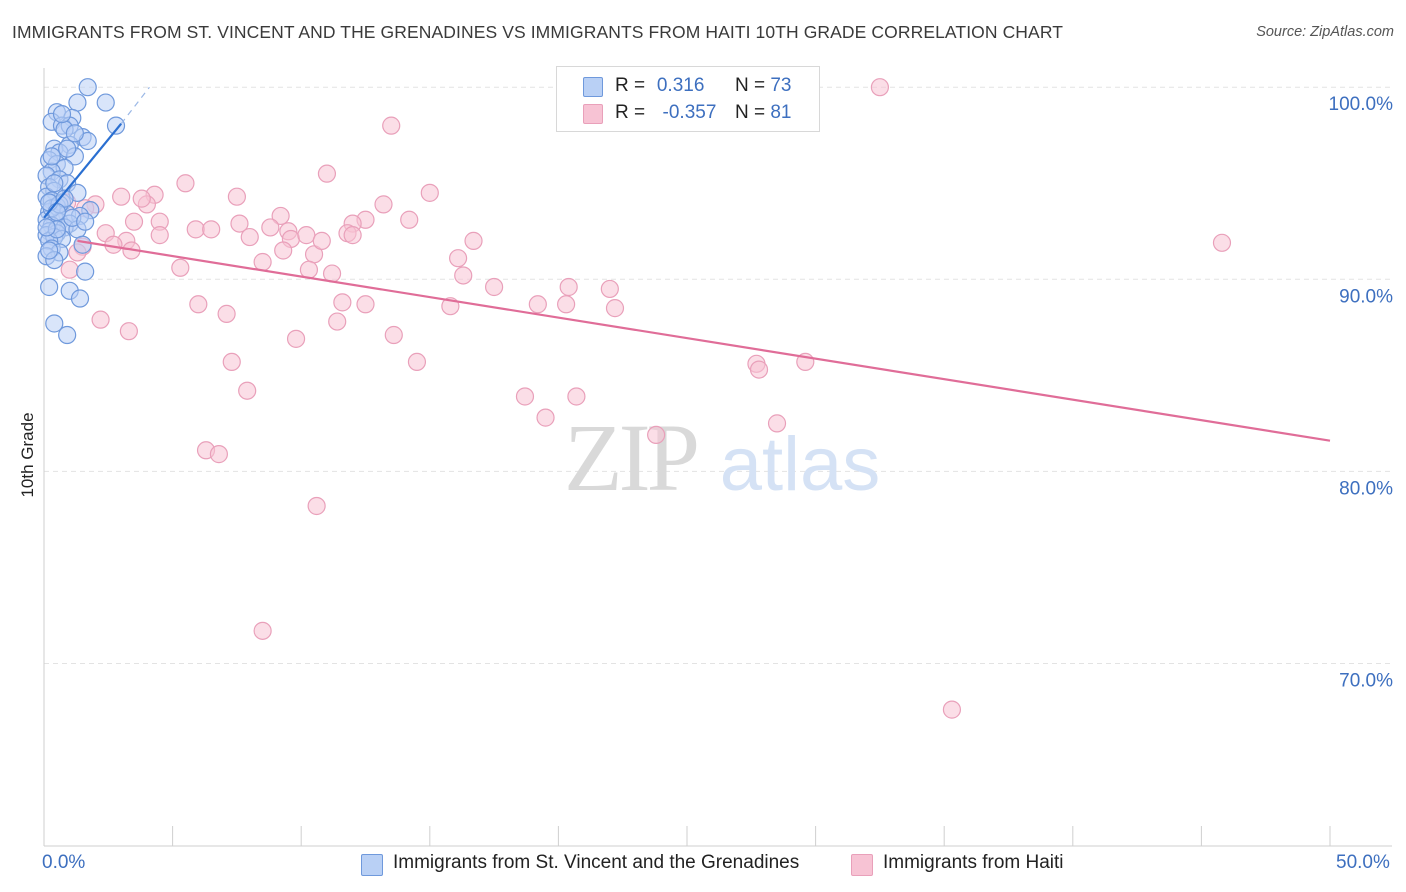  Describe the element at coordinates (1363, 862) in the screenshot. I see `x-tick-label-max: 50.0%` at that location.